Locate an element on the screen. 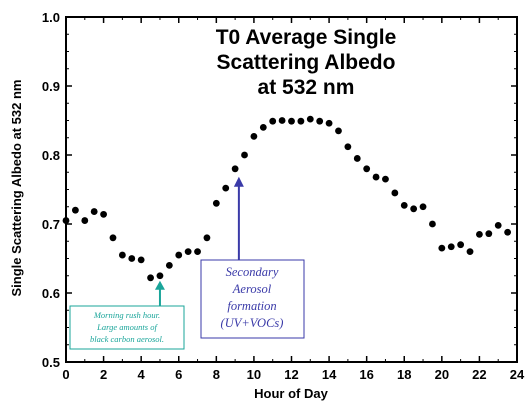  x-tick-label: 6 is located at coordinates (178, 374).